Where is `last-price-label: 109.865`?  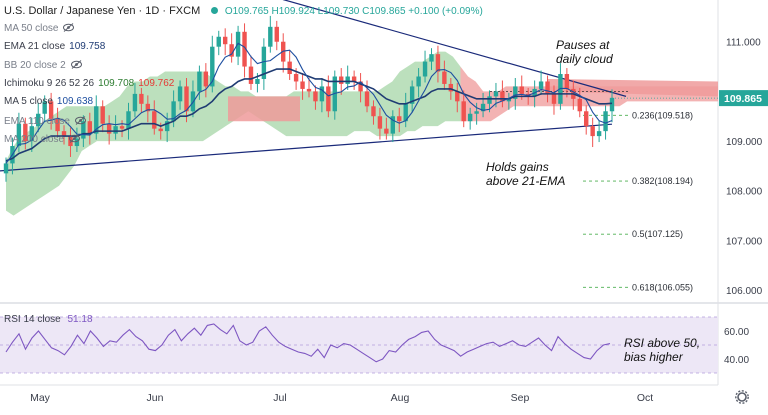 last-price-label: 109.865 is located at coordinates (743, 99).